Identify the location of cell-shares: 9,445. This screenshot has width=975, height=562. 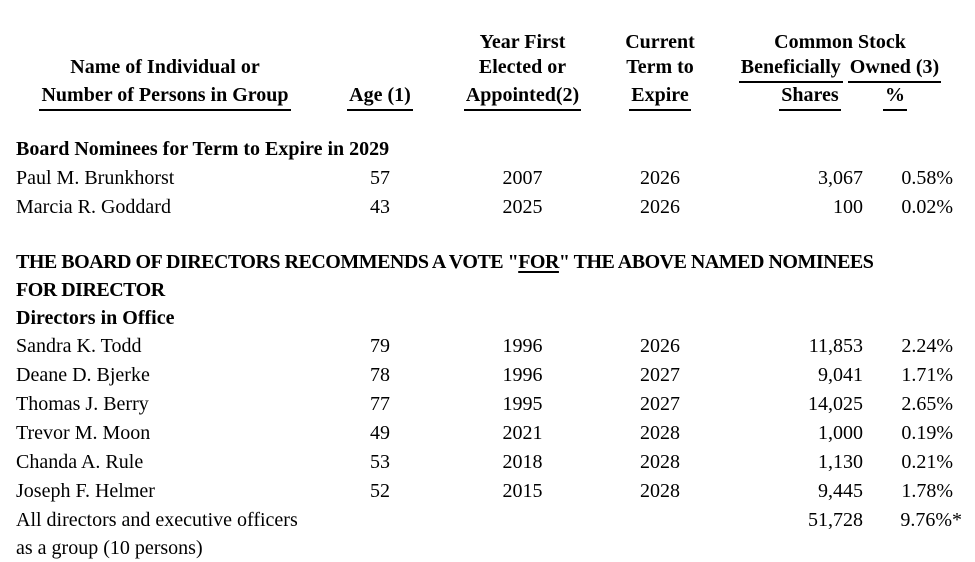
(840, 491).